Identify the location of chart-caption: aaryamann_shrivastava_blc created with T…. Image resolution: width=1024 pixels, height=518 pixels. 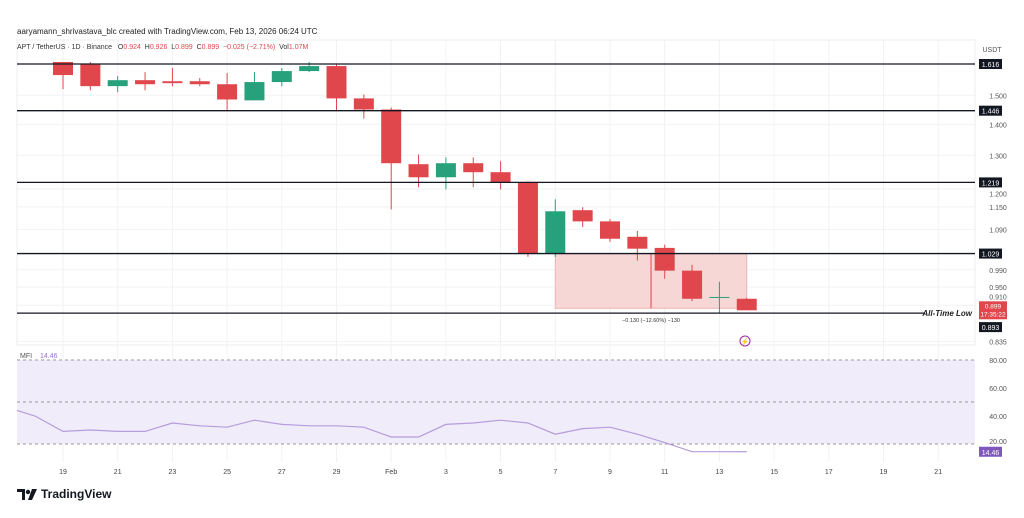
(167, 31).